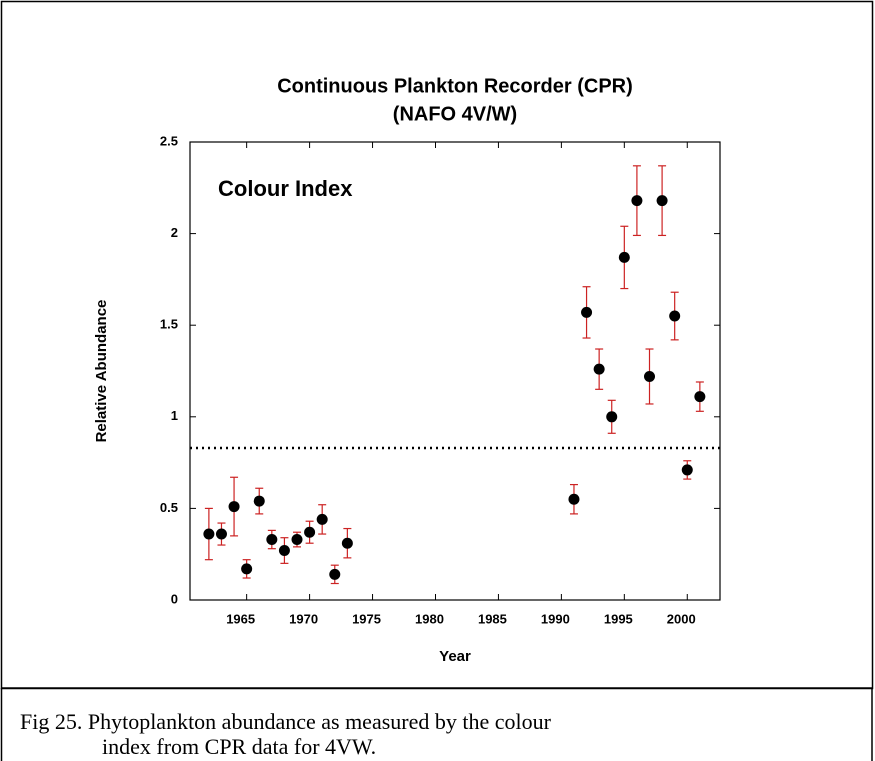 The image size is (875, 761). Describe the element at coordinates (455, 86) in the screenshot. I see `chart-title: Continuous Plankton Recorder (CPR)` at that location.